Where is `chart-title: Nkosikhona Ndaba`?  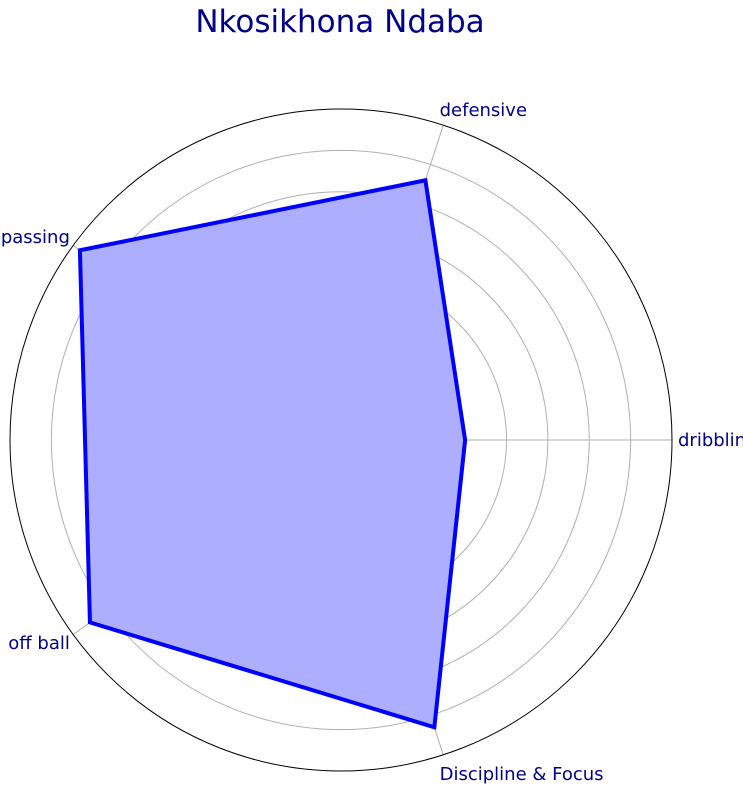
chart-title: Nkosikhona Ndaba is located at coordinates (340, 22).